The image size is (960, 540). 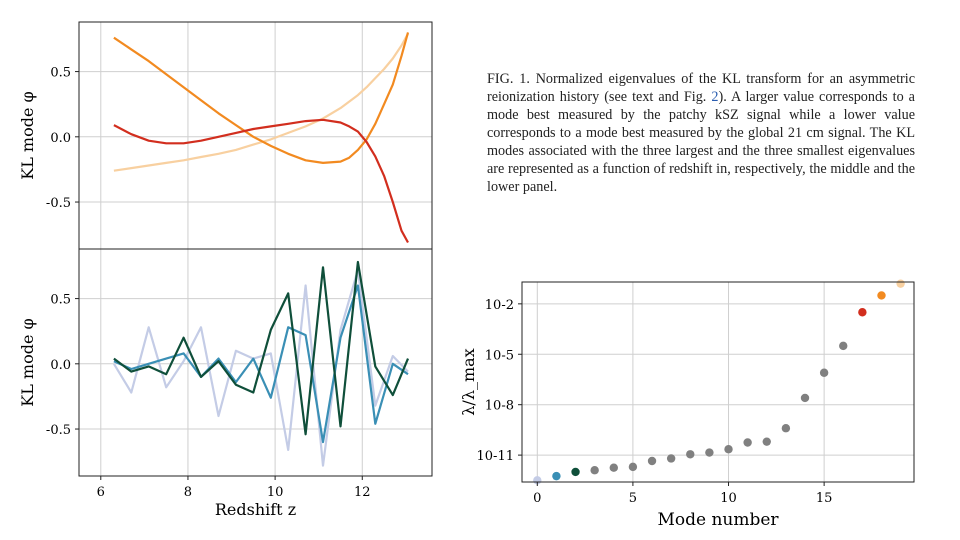 I want to click on x-axis-label: Mode number, so click(x=718, y=520).